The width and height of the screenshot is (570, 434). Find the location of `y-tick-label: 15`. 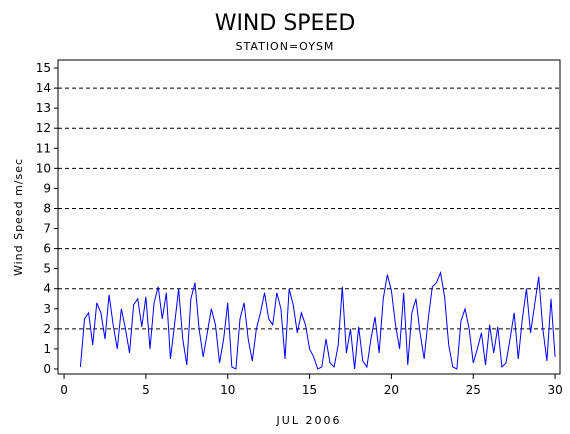

y-tick-label: 15 is located at coordinates (43, 68).